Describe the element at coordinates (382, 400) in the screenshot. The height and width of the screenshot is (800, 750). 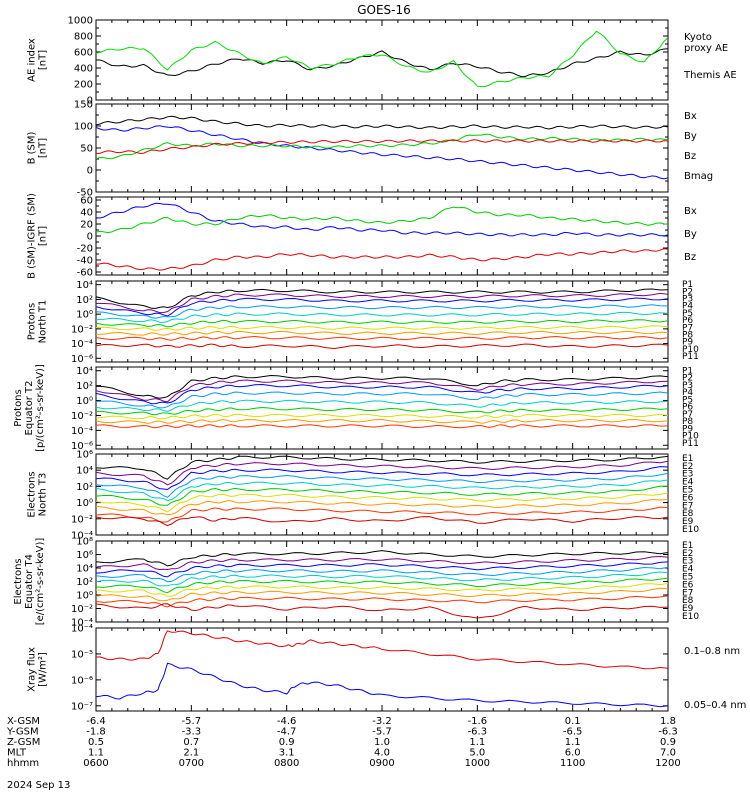
I see `series-line-p4` at that location.